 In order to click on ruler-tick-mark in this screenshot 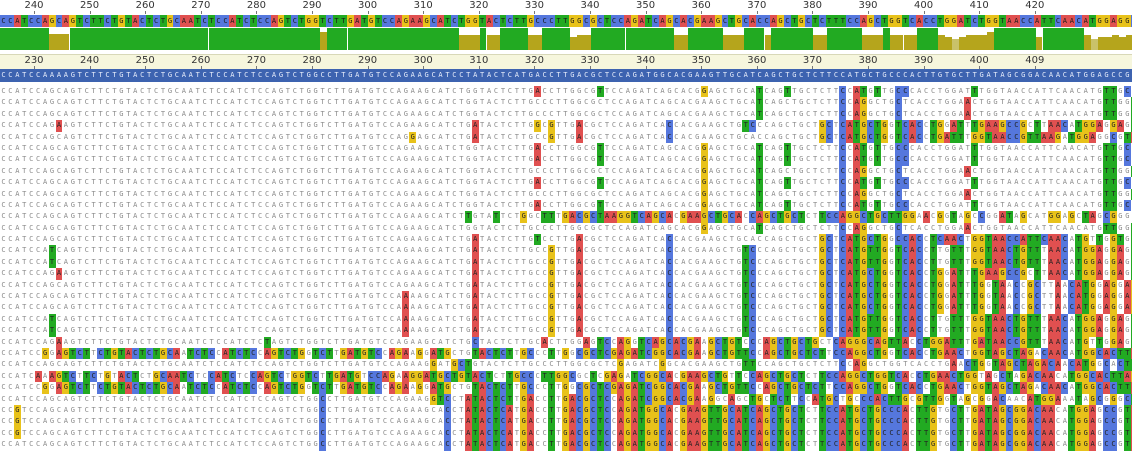, I will do `click(424, 67)`.